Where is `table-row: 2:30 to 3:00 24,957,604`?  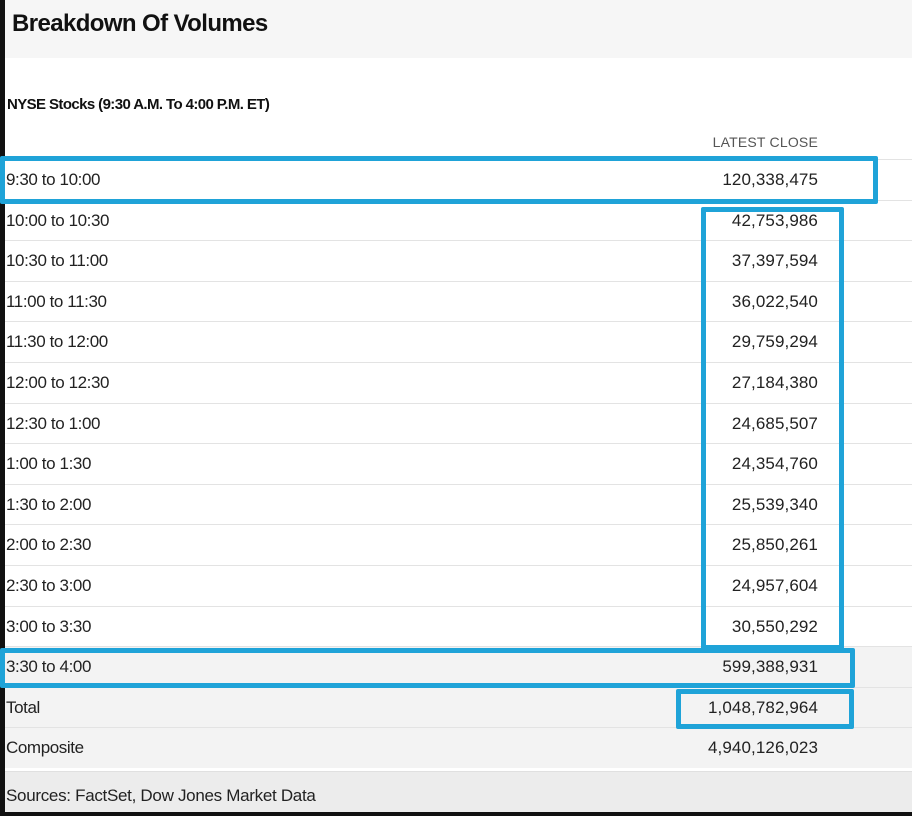 table-row: 2:30 to 3:00 24,957,604 is located at coordinates (458, 585).